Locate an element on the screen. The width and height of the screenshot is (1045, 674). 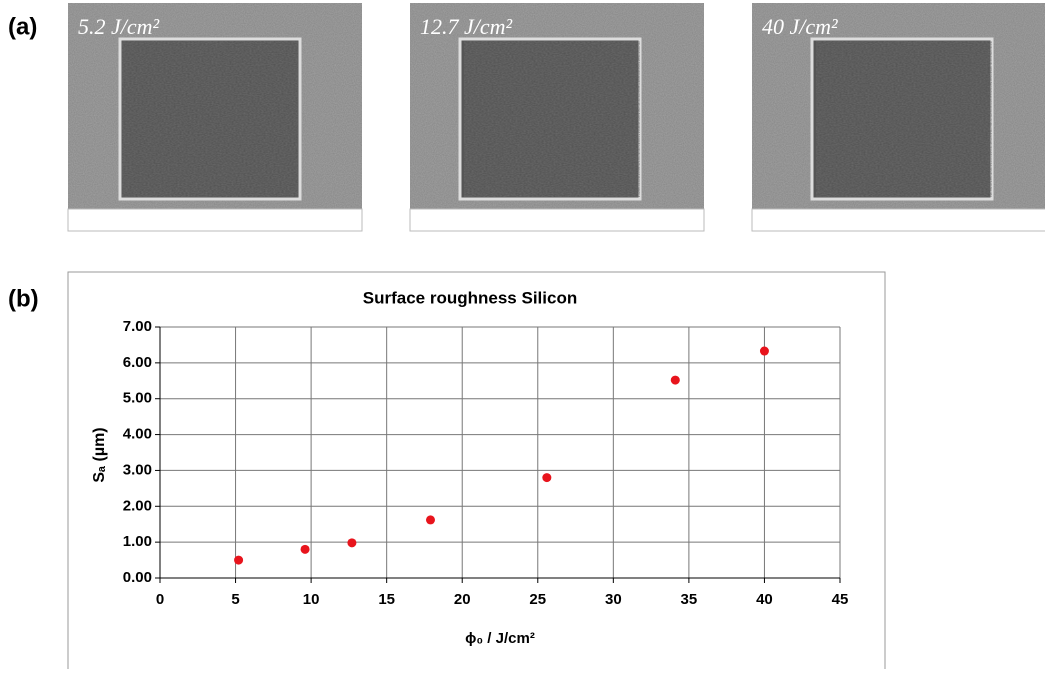
x-tick-label: 45 is located at coordinates (840, 599).